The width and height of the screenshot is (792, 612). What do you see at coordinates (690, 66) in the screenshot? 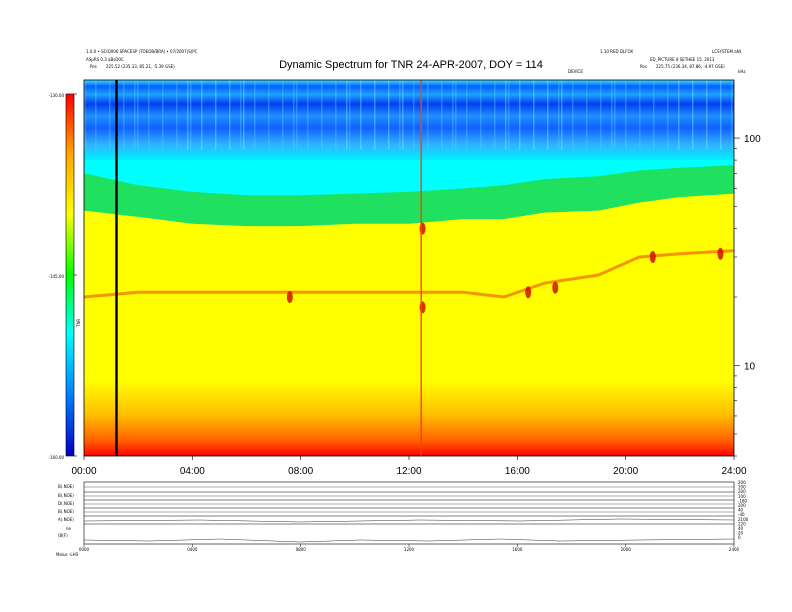
I see `header-right-pos-value: 225.75 (236.34, 87.86, -4.97 GSE)` at bounding box center [690, 66].